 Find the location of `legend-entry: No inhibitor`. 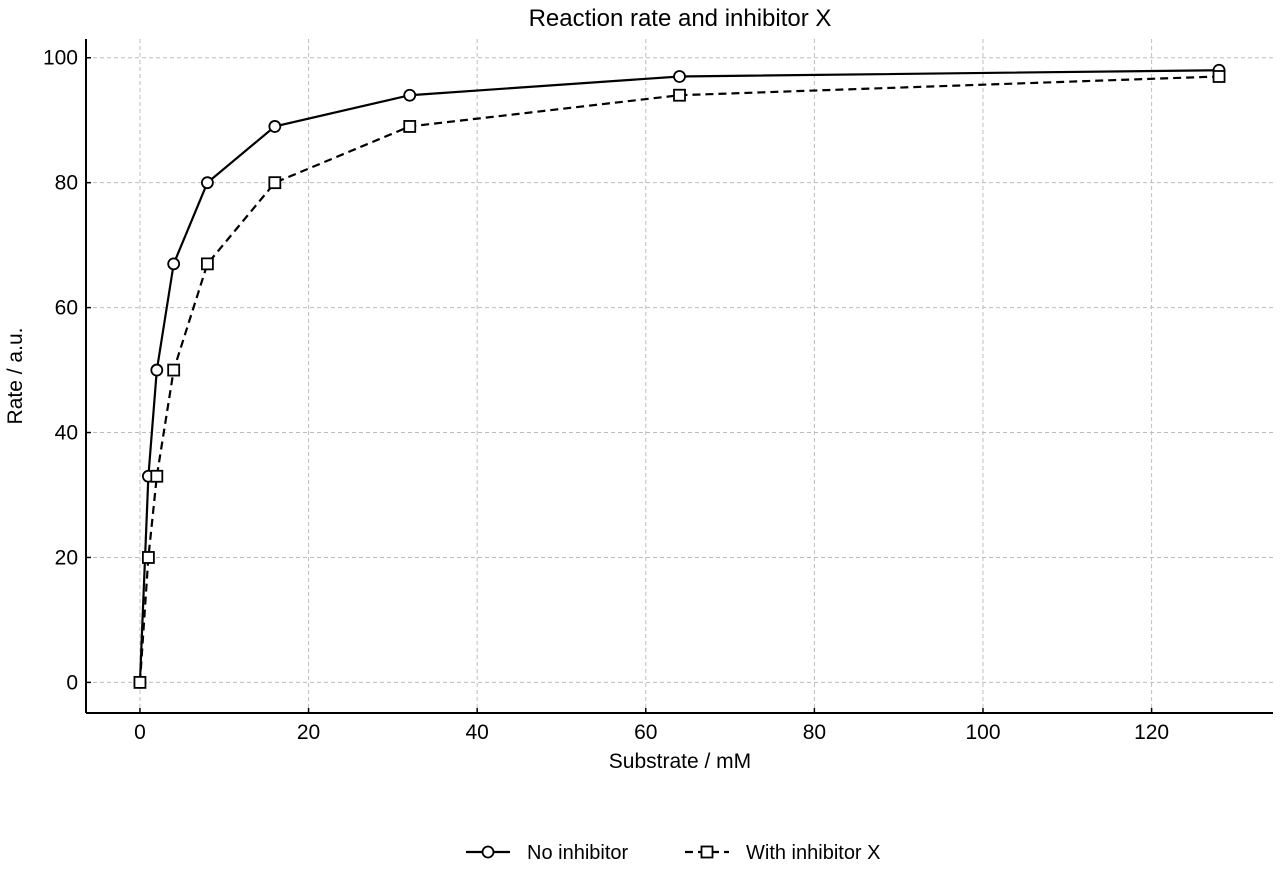

legend-entry: No inhibitor is located at coordinates (547, 853).